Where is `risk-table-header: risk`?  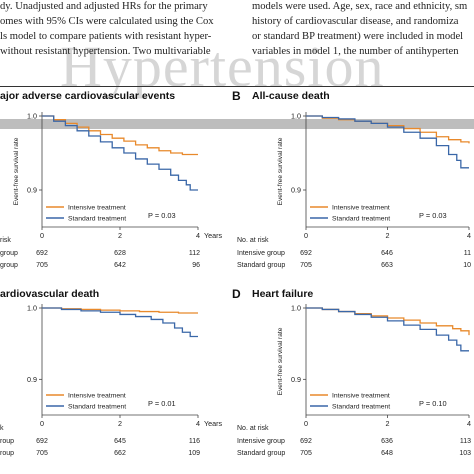
risk-table-header: risk is located at coordinates (5, 240).